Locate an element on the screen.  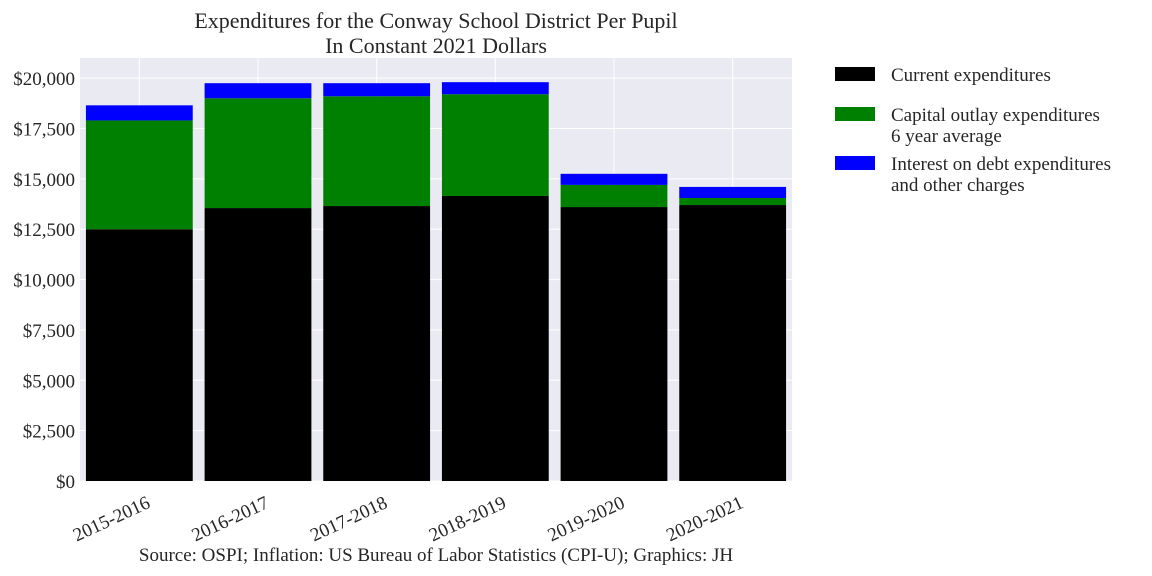
x-tick-label: 2015-2016 is located at coordinates (111, 519).